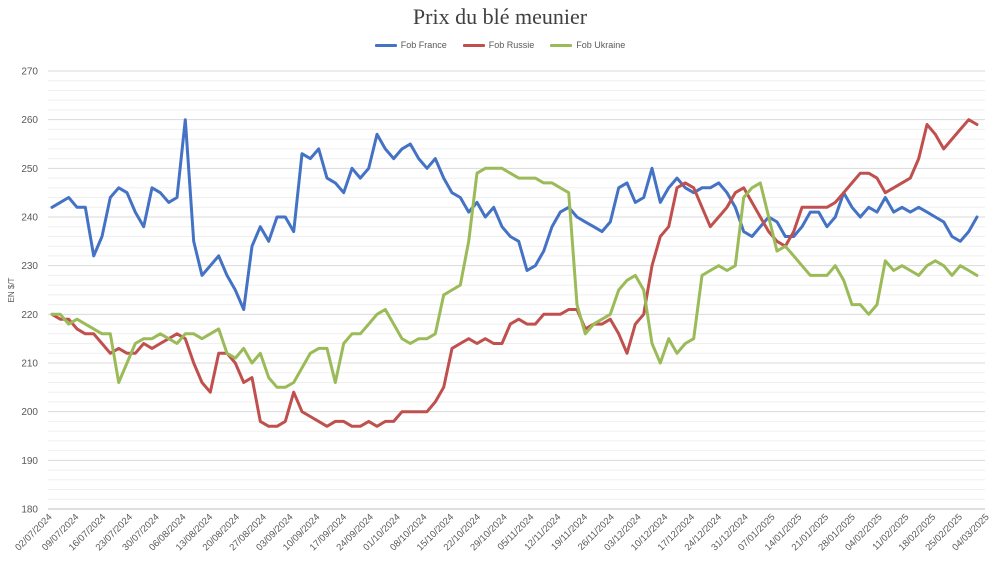  Describe the element at coordinates (29, 315) in the screenshot. I see `y-tick-label: 220` at that location.